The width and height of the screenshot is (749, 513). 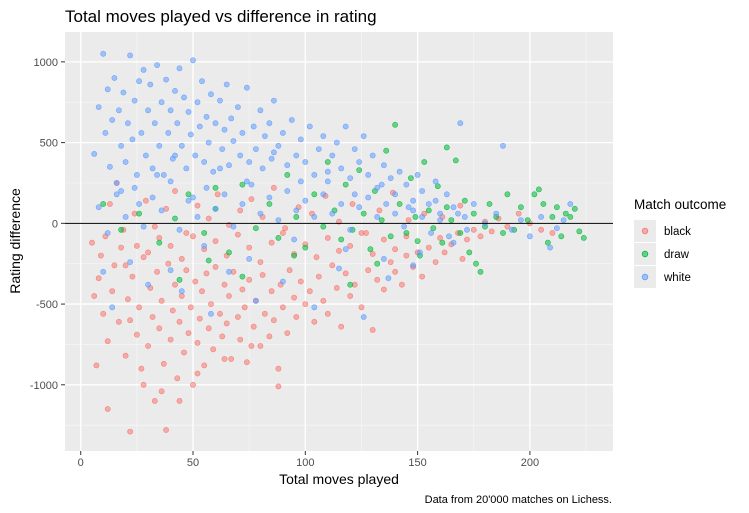 I want to click on legend-symbol-black, so click(x=645, y=231).